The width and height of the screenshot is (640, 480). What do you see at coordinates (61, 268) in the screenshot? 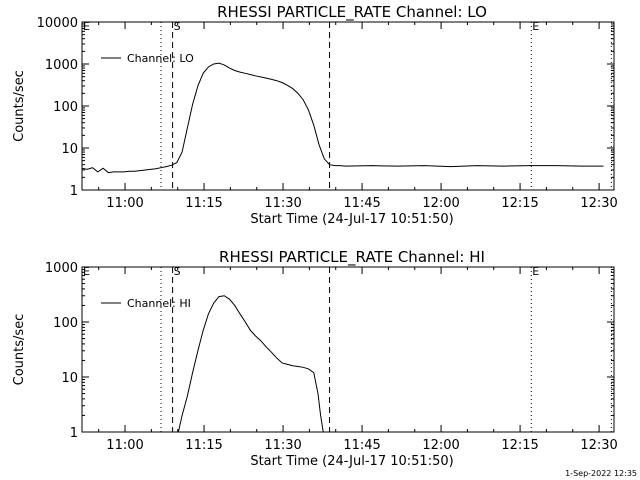
I see `panel-2-y-tick-label: 1000` at bounding box center [61, 268].